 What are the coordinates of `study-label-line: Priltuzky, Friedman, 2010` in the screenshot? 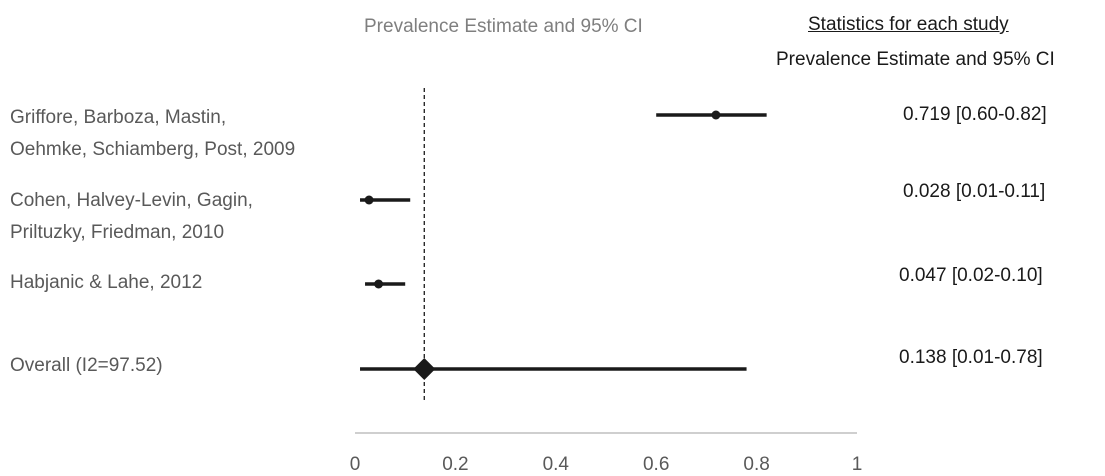 It's located at (117, 232).